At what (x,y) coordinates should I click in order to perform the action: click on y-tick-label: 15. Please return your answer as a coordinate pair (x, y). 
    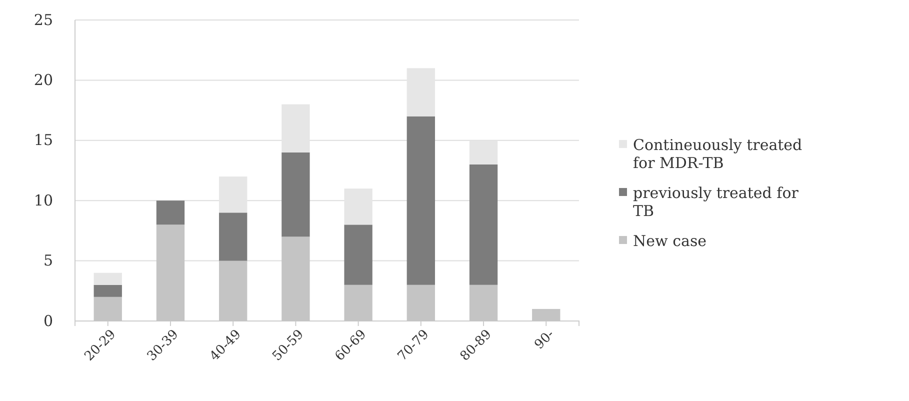
    Looking at the image, I should click on (43, 140).